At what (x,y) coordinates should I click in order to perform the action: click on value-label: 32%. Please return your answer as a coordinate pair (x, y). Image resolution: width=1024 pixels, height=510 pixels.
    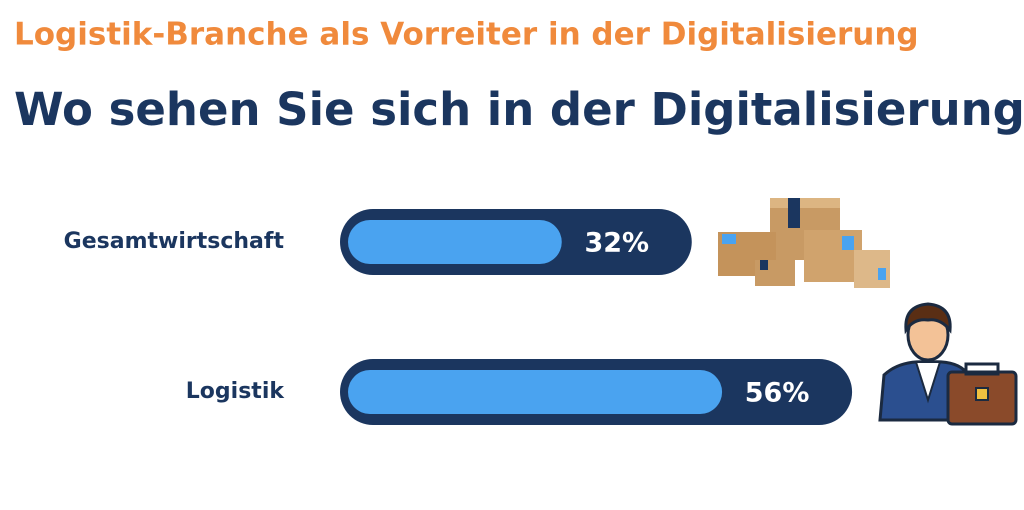
    Looking at the image, I should click on (616, 243).